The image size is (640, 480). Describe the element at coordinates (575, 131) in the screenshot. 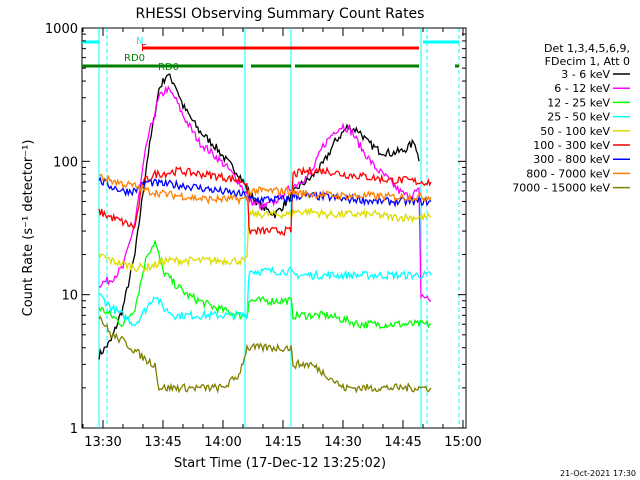

I see `legend-entry-label: 50 - 100 keV` at that location.